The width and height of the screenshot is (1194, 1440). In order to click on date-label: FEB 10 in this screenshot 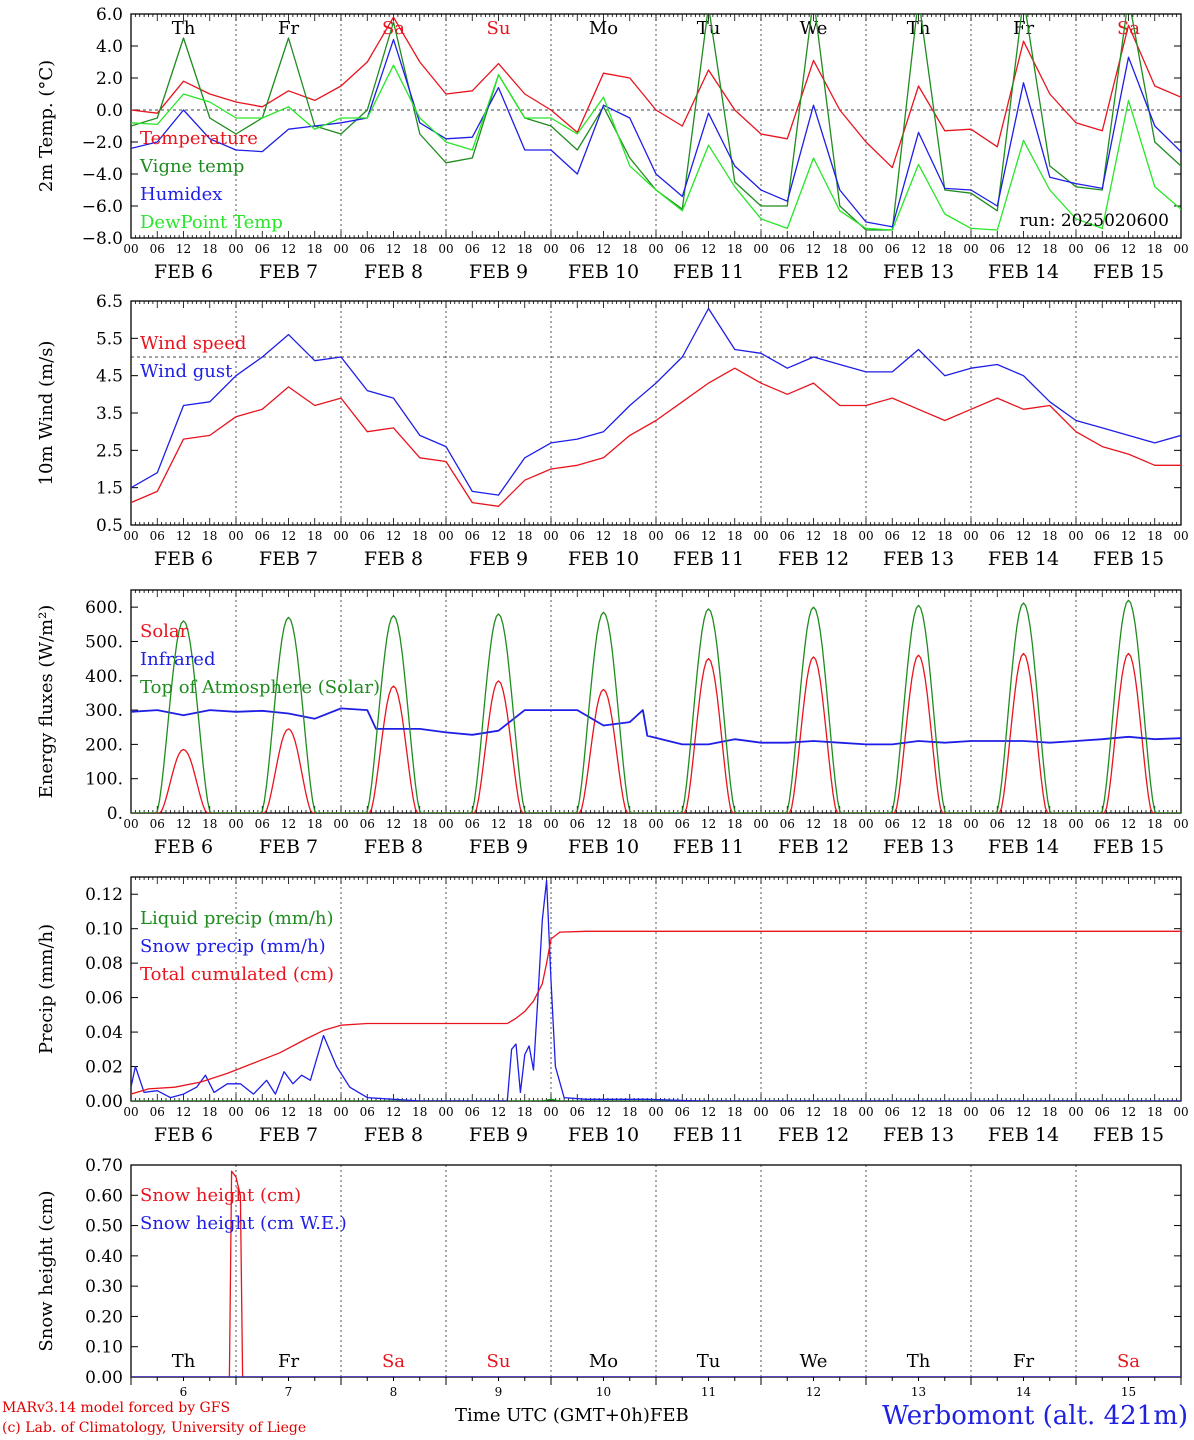, I will do `click(603, 559)`.